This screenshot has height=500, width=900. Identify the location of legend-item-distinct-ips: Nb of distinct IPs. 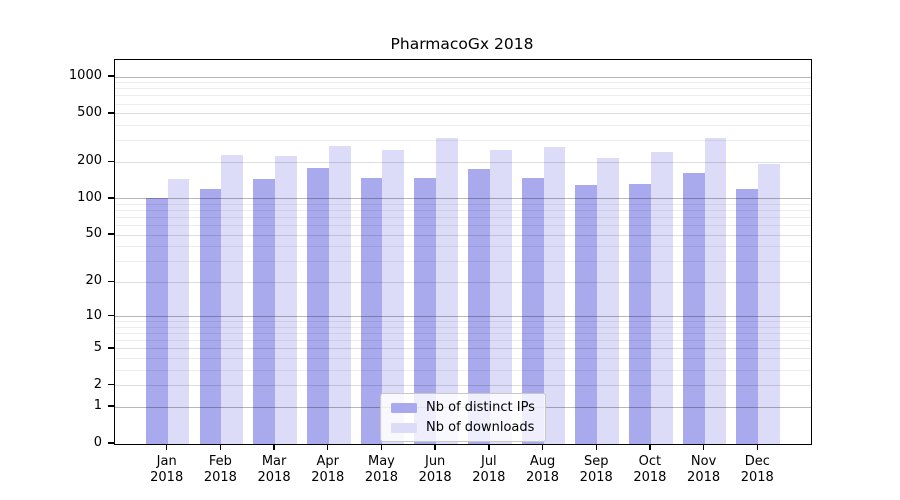
(463, 407).